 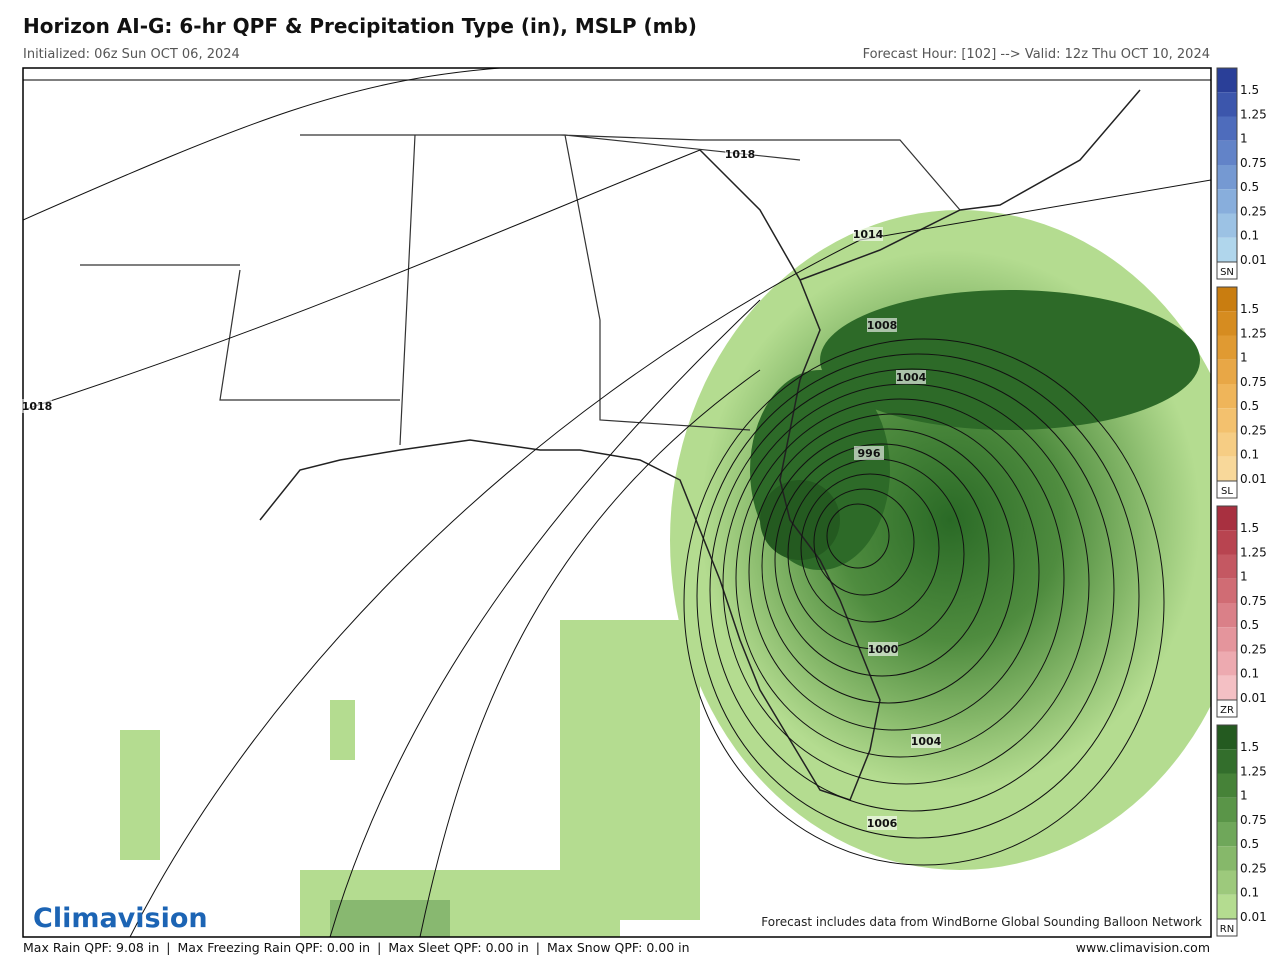 I want to click on legend-code: SN, so click(x=1227, y=272).